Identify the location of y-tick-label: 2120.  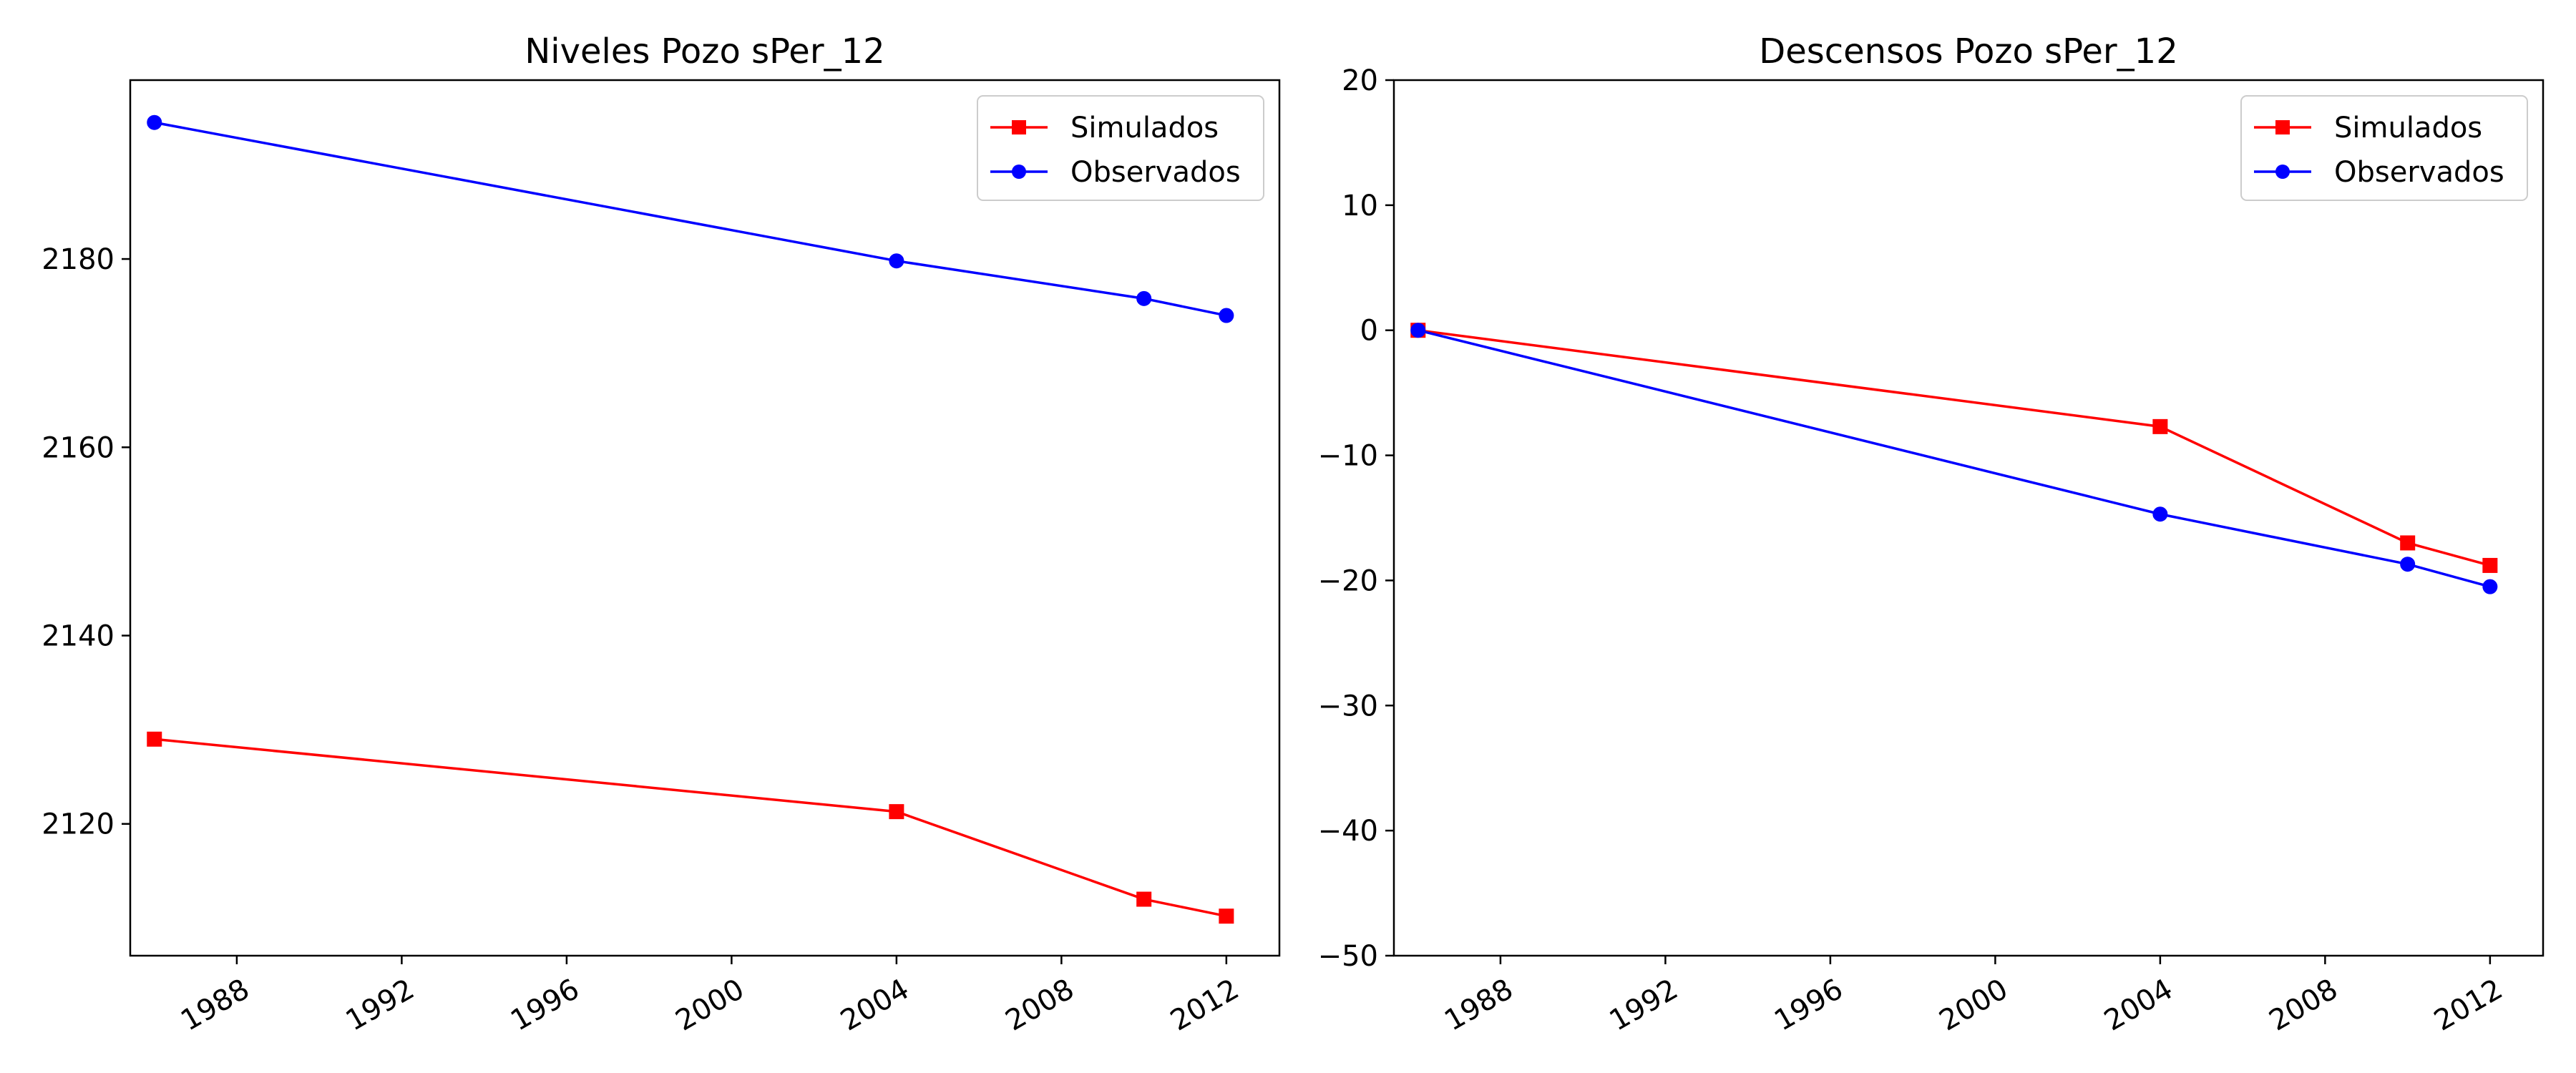
(78, 824).